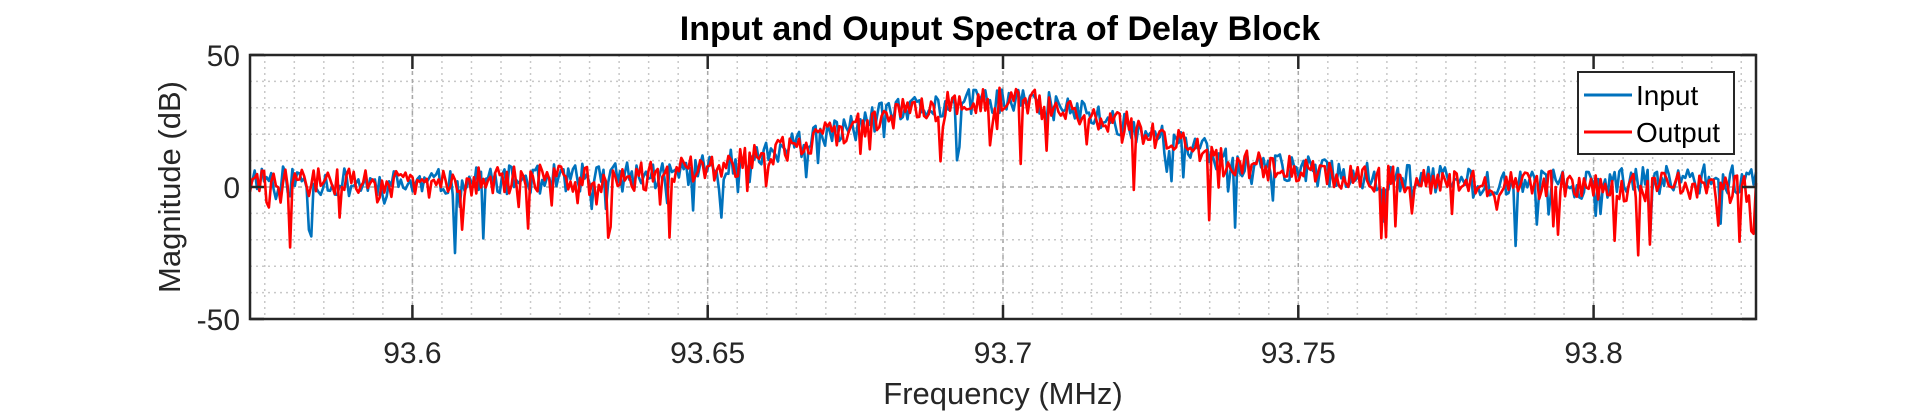  I want to click on x-tick-label: 93.7, so click(1003, 353).